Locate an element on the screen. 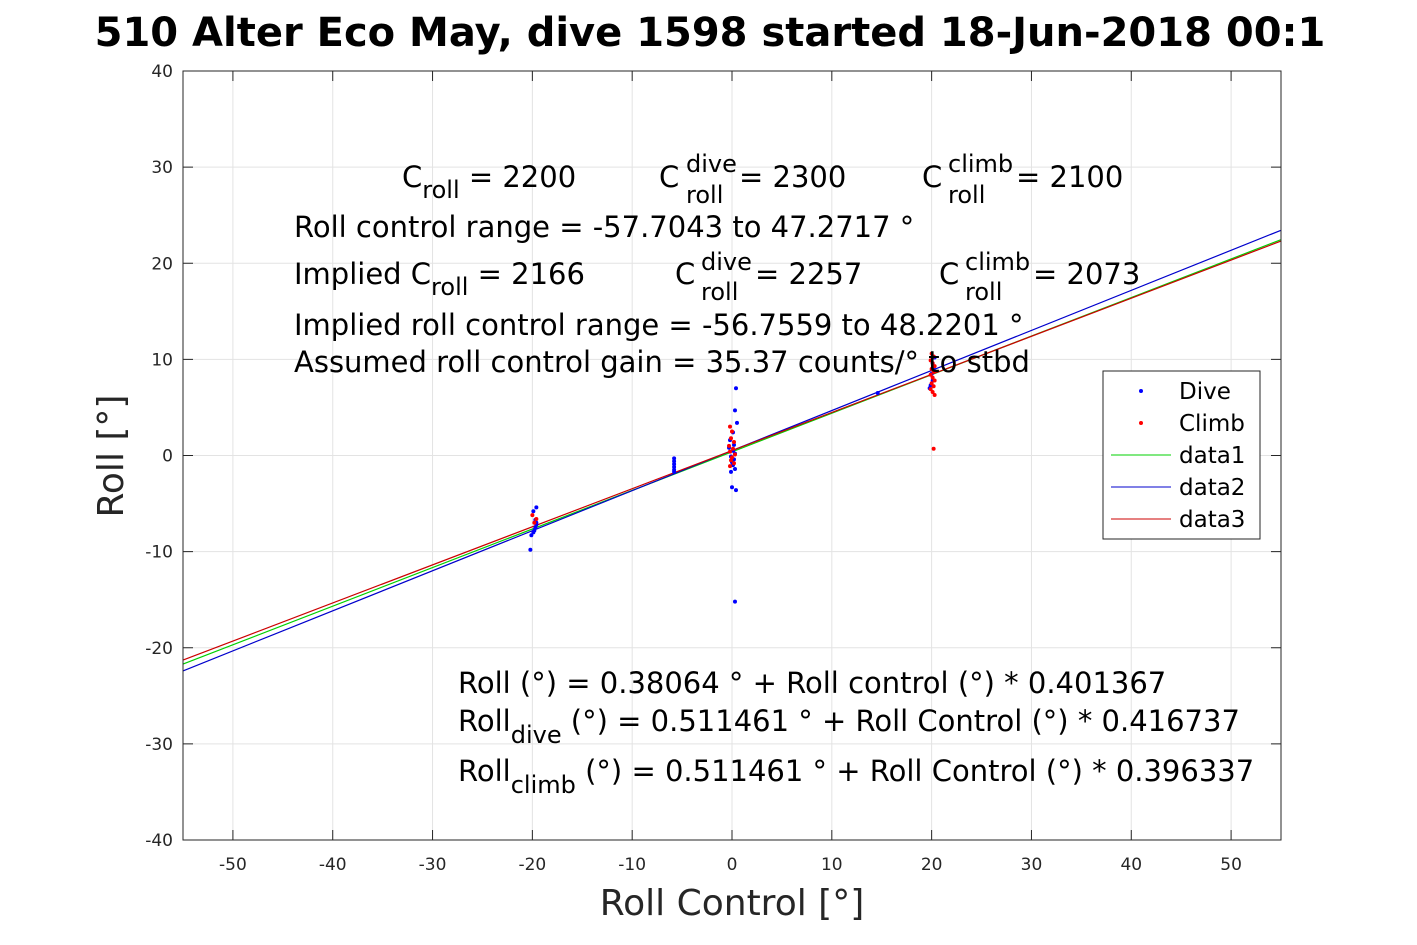 The image size is (1417, 945). legend-label-data1: data1 is located at coordinates (1212, 456).